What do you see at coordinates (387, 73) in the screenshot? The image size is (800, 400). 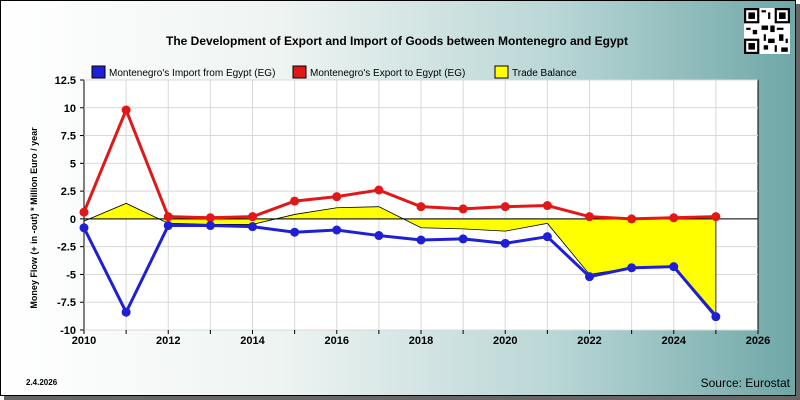 I see `legend-label: Montenegro's Export to Egypt (EG)` at bounding box center [387, 73].